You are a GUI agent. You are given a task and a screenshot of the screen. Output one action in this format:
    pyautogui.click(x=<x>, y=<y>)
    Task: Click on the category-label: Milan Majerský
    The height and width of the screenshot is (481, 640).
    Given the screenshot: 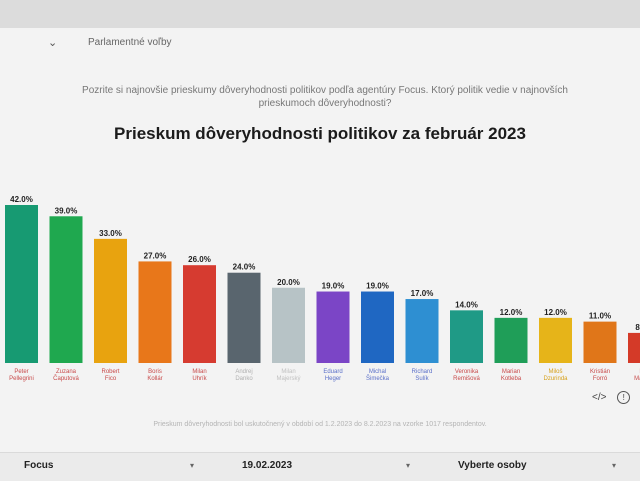 What is the action you would take?
    pyautogui.click(x=288, y=375)
    